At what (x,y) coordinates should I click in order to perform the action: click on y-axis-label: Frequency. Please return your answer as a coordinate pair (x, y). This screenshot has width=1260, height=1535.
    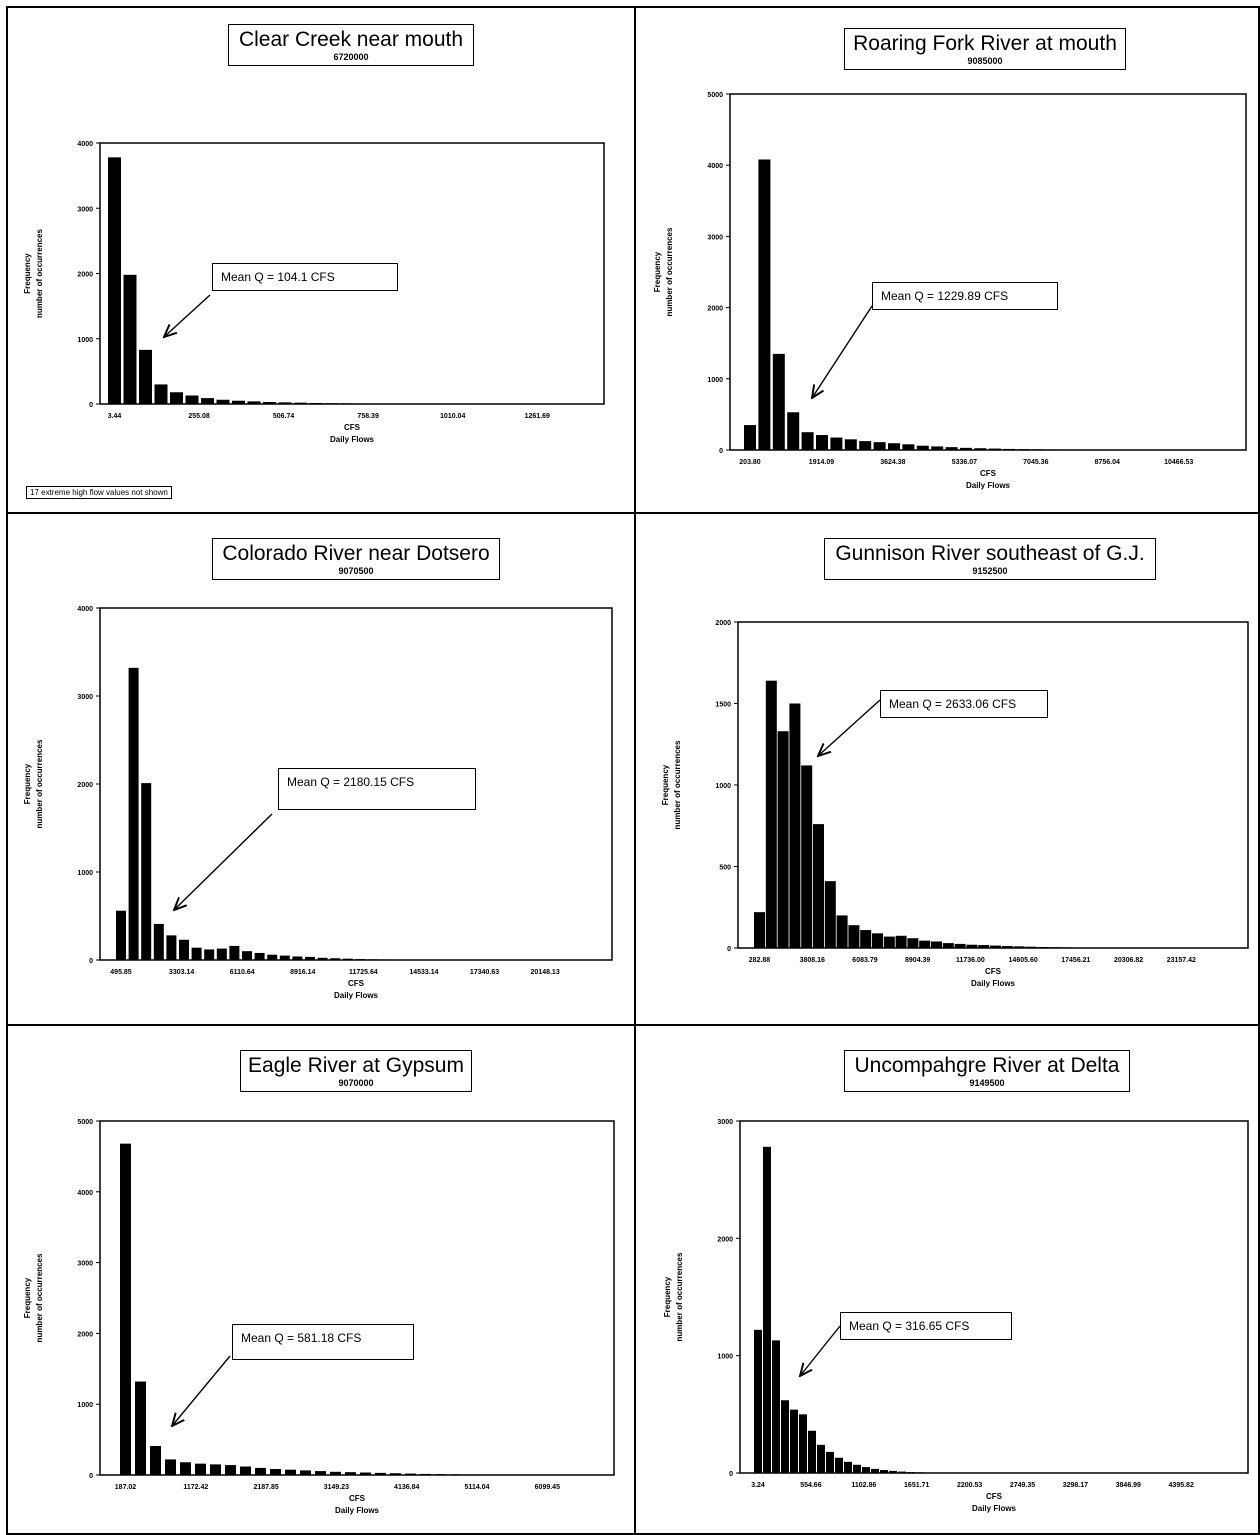
    Looking at the image, I should click on (667, 1296).